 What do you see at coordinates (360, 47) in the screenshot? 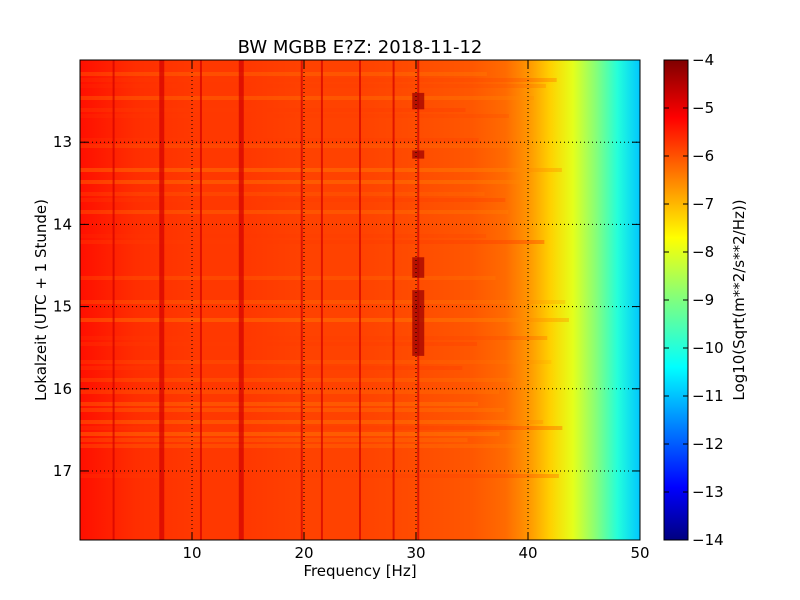
I see `chart-title: BW MGBB E?Z: 2018-11-12` at bounding box center [360, 47].